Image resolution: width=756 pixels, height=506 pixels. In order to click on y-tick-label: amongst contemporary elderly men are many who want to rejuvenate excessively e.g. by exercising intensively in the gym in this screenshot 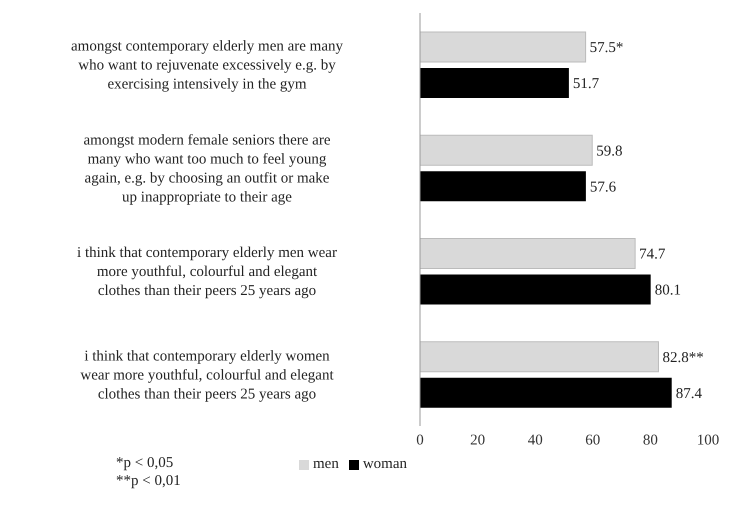, I will do `click(207, 65)`.